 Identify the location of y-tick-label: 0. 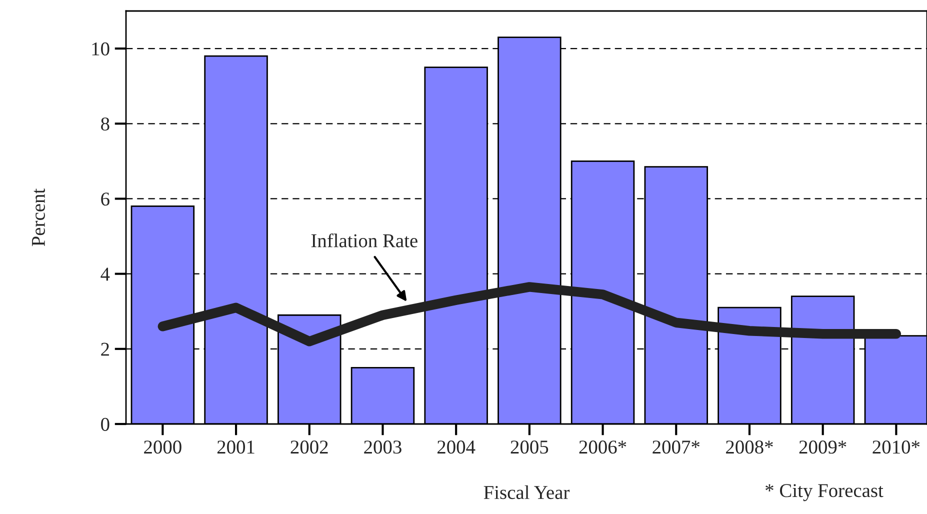
(105, 424).